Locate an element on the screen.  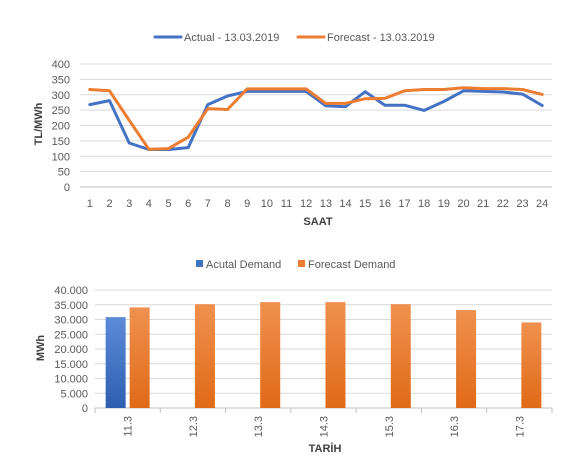
line-chart-y-ticks: 0 50 100 150 200 250 300 350 400 is located at coordinates (61, 126).